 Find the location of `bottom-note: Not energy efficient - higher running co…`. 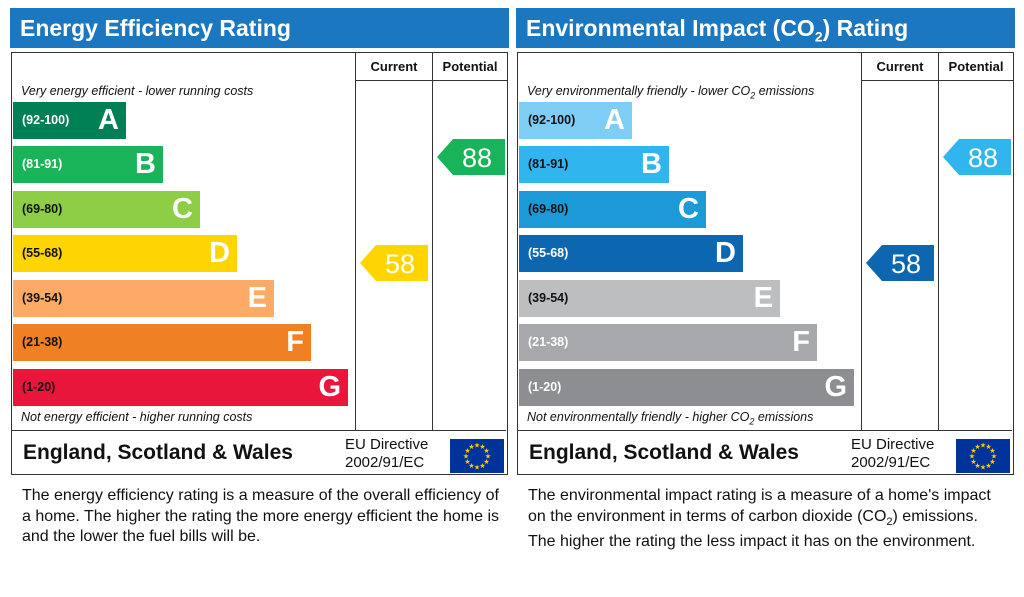

bottom-note: Not energy efficient - higher running co… is located at coordinates (137, 417).